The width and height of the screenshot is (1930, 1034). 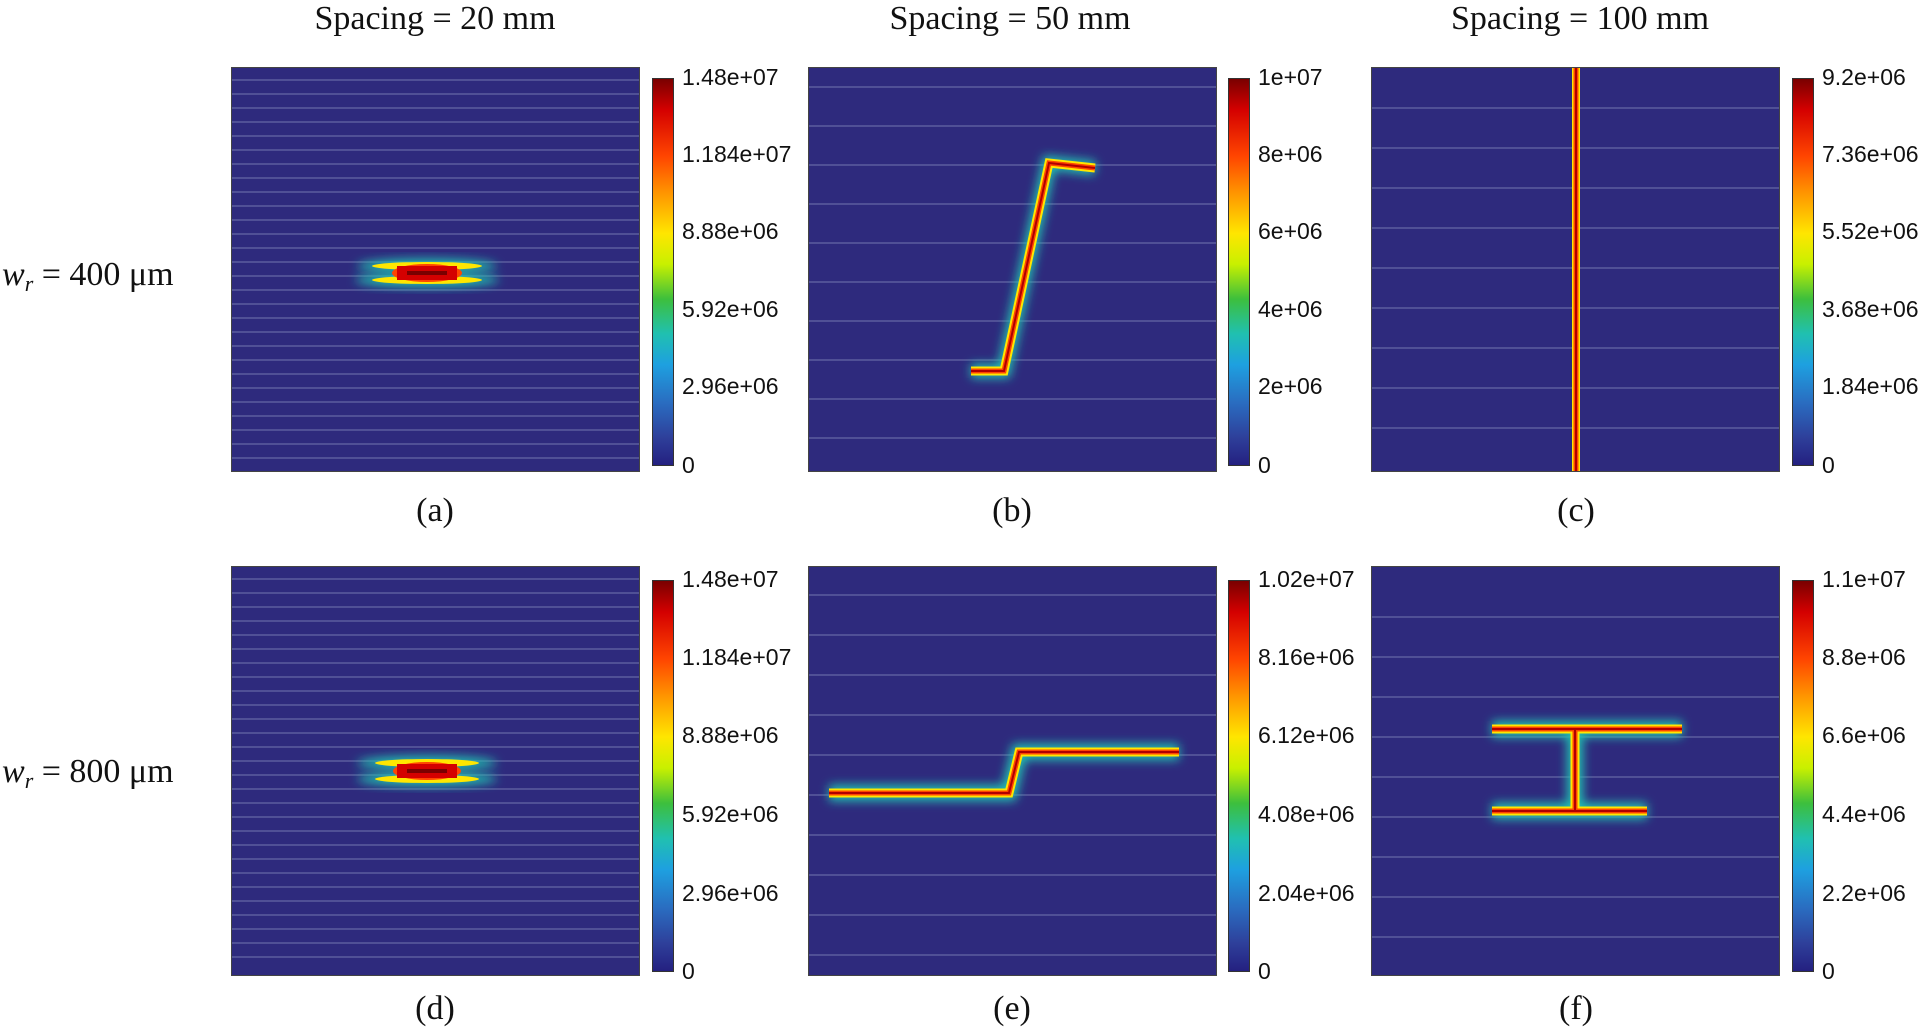 What do you see at coordinates (427, 771) in the screenshot?
I see `panel-d-crack` at bounding box center [427, 771].